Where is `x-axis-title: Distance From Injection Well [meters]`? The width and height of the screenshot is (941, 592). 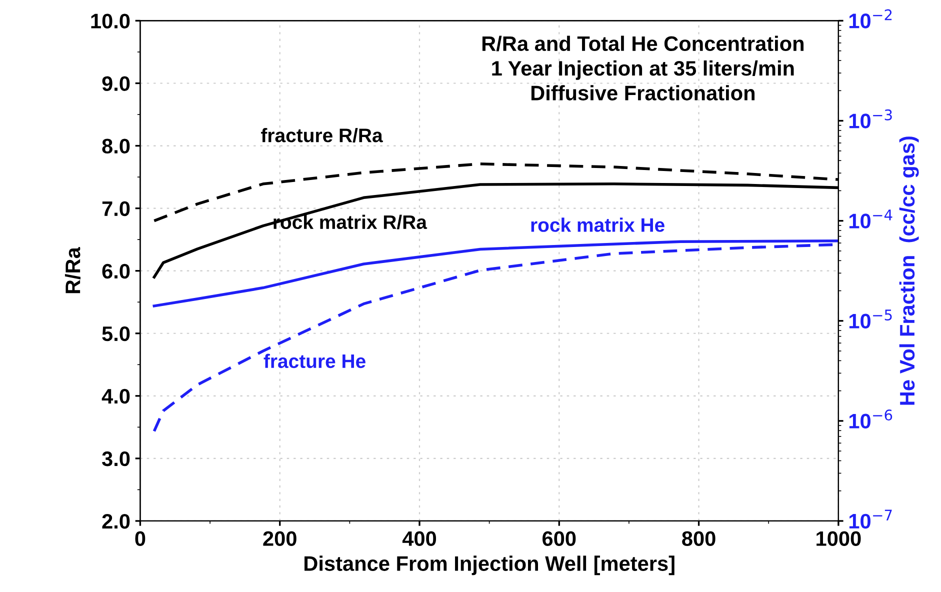 x-axis-title: Distance From Injection Well [meters] is located at coordinates (489, 566).